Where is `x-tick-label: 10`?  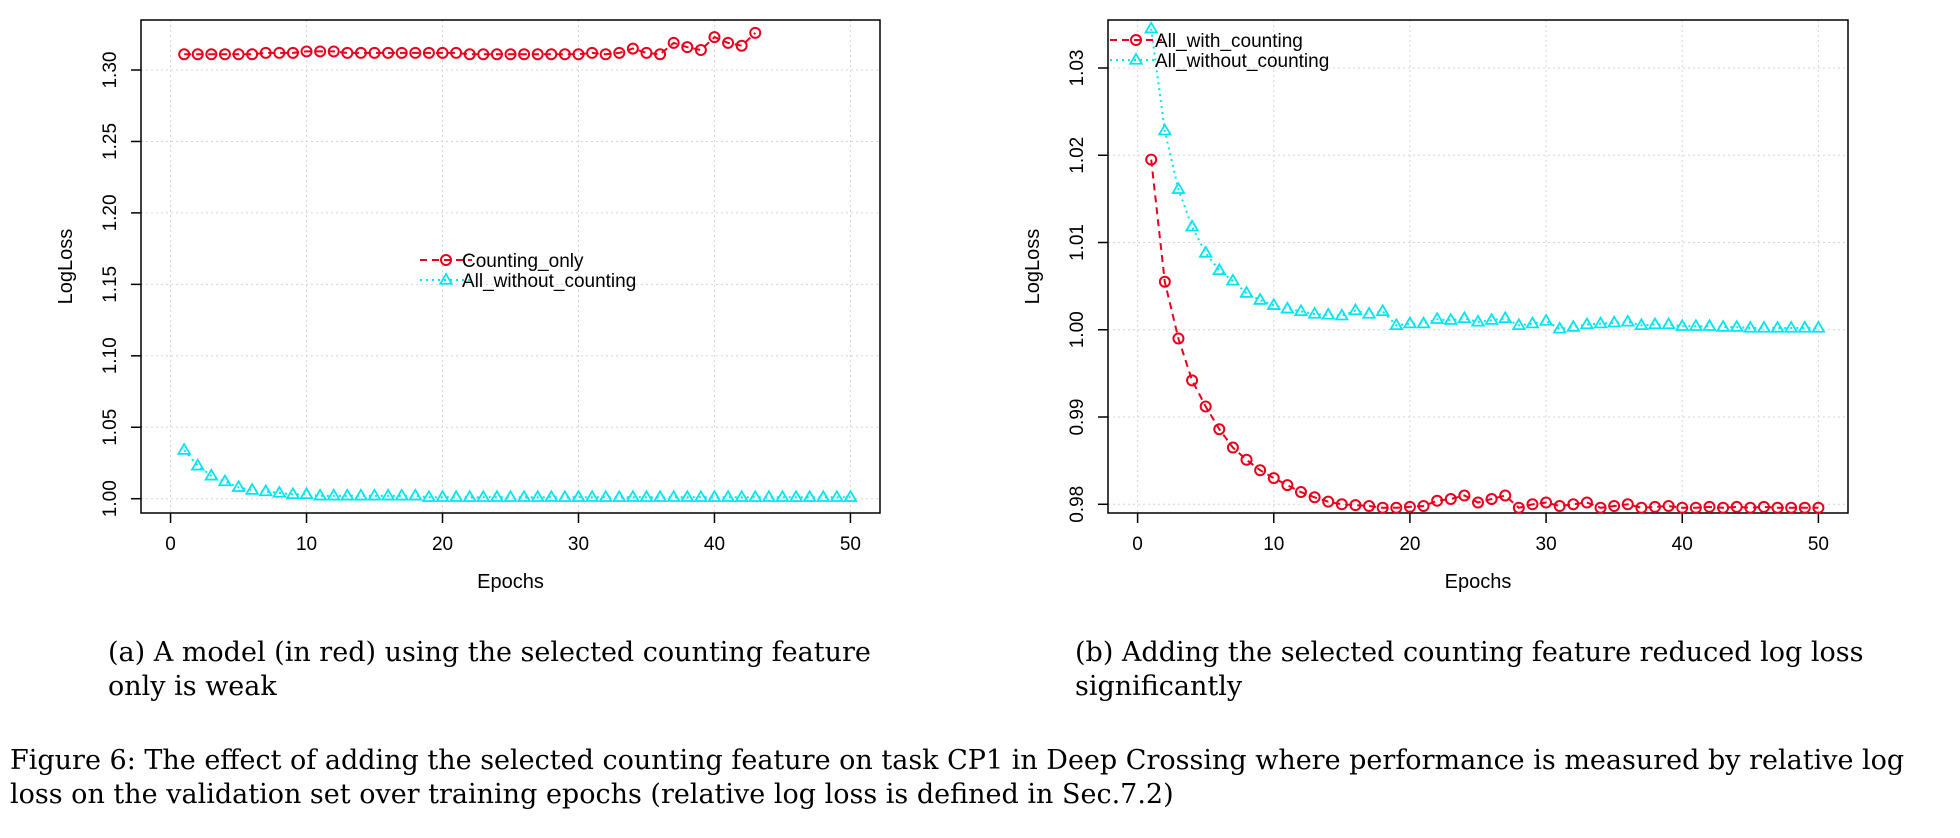 x-tick-label: 10 is located at coordinates (306, 544).